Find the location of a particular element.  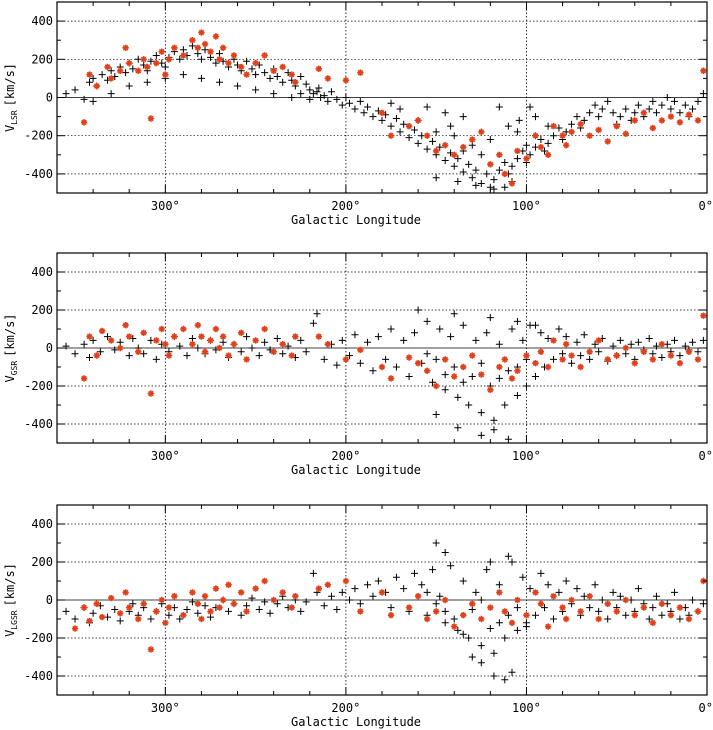

y-tick-label: -200 is located at coordinates (38, 638).